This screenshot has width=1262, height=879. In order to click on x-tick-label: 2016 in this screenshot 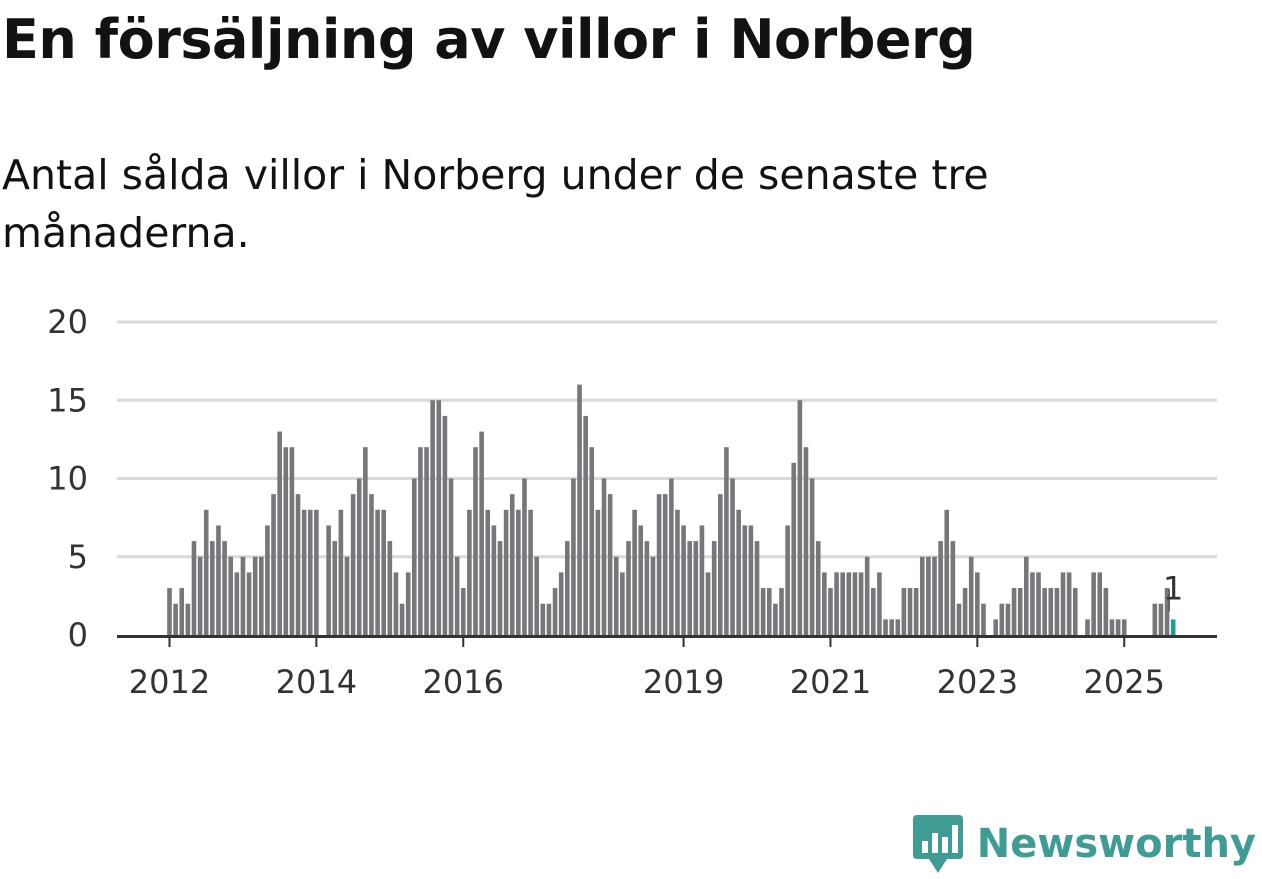, I will do `click(463, 682)`.